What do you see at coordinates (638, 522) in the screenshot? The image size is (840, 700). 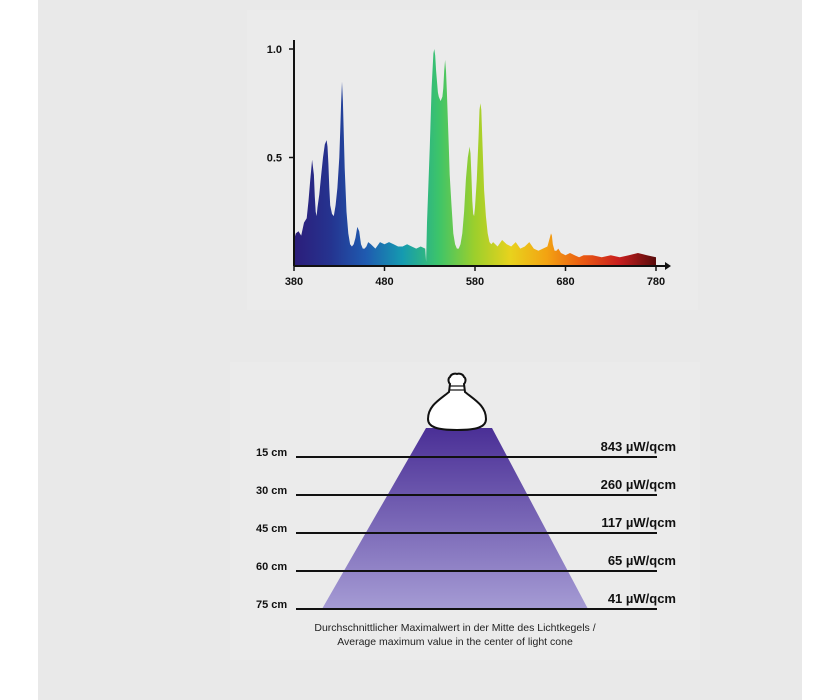 I see `irradiance-value: 117 µW/qcm` at bounding box center [638, 522].